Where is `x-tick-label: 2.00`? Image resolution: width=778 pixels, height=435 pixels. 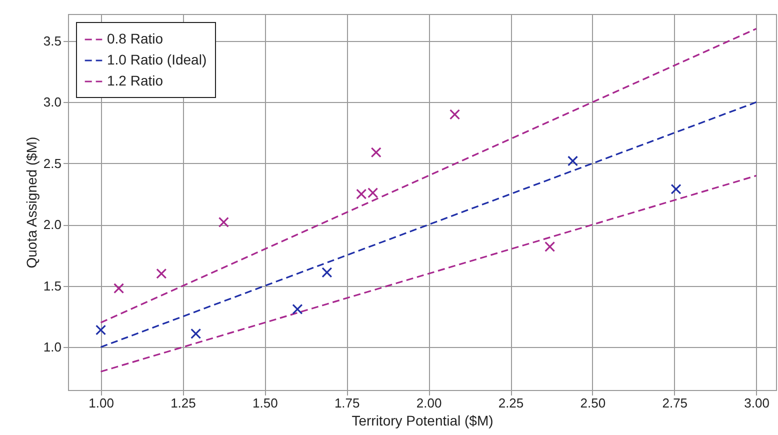 x-tick-label: 2.00 is located at coordinates (429, 403).